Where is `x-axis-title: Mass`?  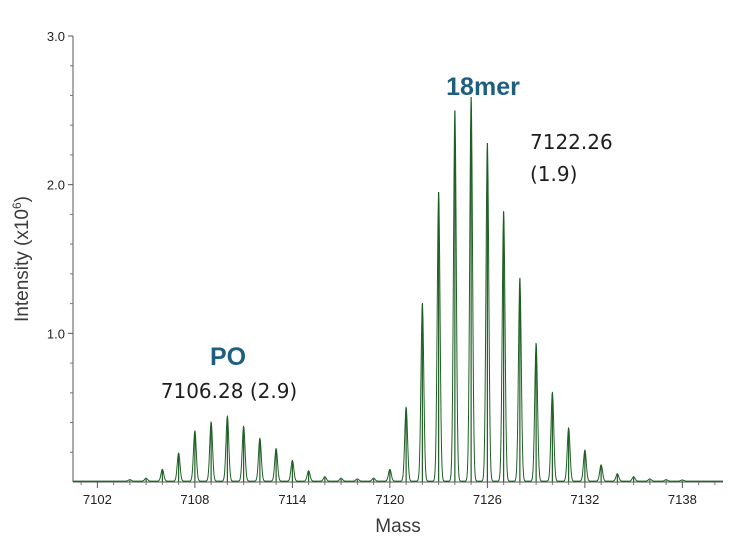
x-axis-title: Mass is located at coordinates (397, 526).